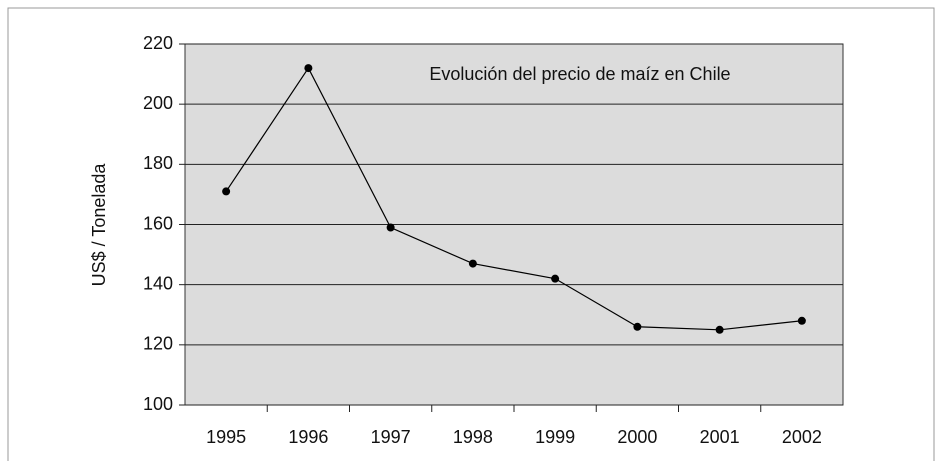 This screenshot has height=461, width=942. Describe the element at coordinates (158, 404) in the screenshot. I see `y-tick-label: 100` at that location.